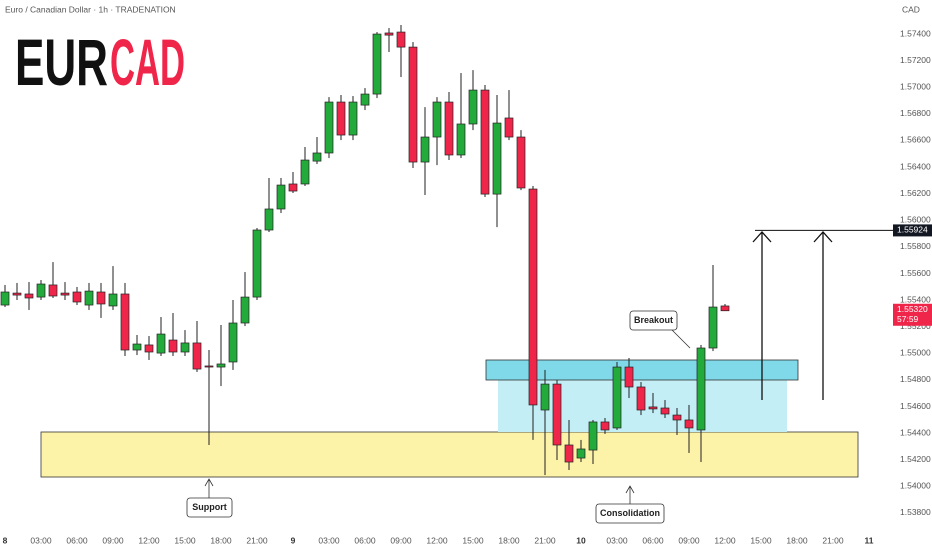 This screenshot has width=932, height=550. Describe the element at coordinates (581, 540) in the screenshot. I see `x-tick-label: 10` at that location.